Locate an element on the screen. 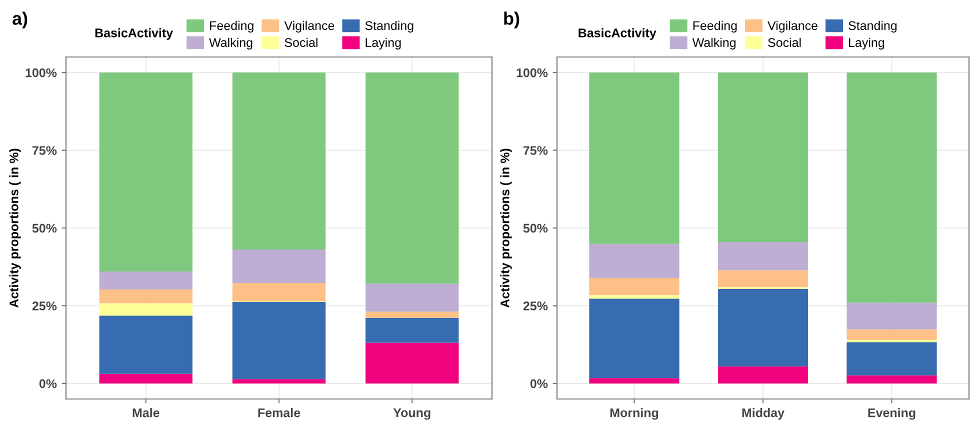 The height and width of the screenshot is (428, 974). x-tick-label: Evening is located at coordinates (892, 414).